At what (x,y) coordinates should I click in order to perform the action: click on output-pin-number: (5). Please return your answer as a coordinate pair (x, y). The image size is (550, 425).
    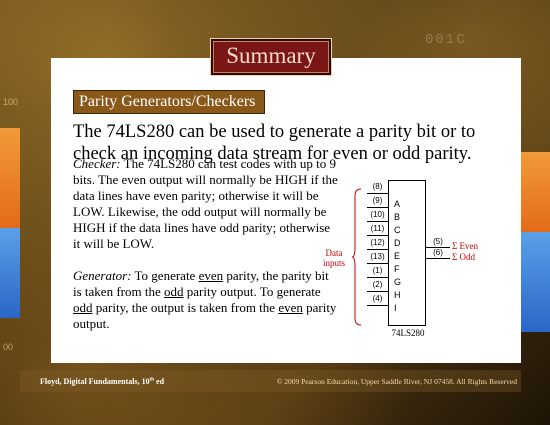
    Looking at the image, I should click on (438, 241).